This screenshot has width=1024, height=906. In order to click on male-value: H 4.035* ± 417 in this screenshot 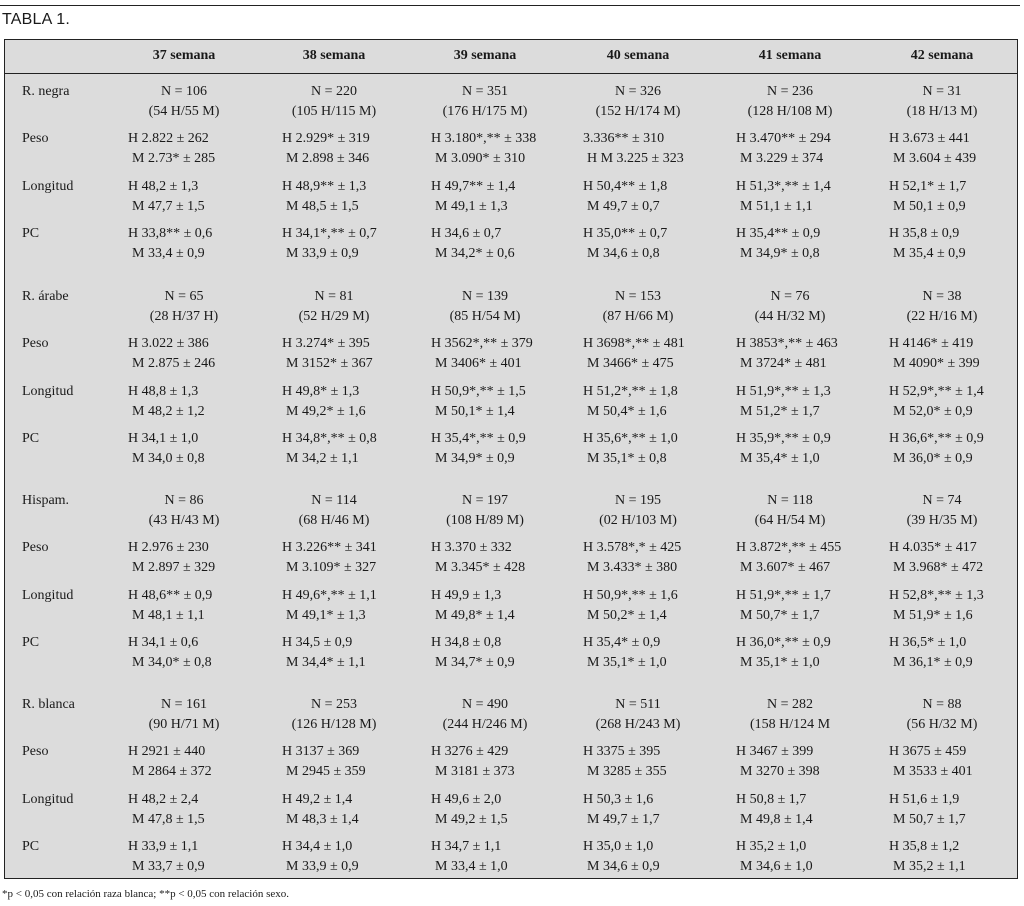, I will do `click(933, 547)`.